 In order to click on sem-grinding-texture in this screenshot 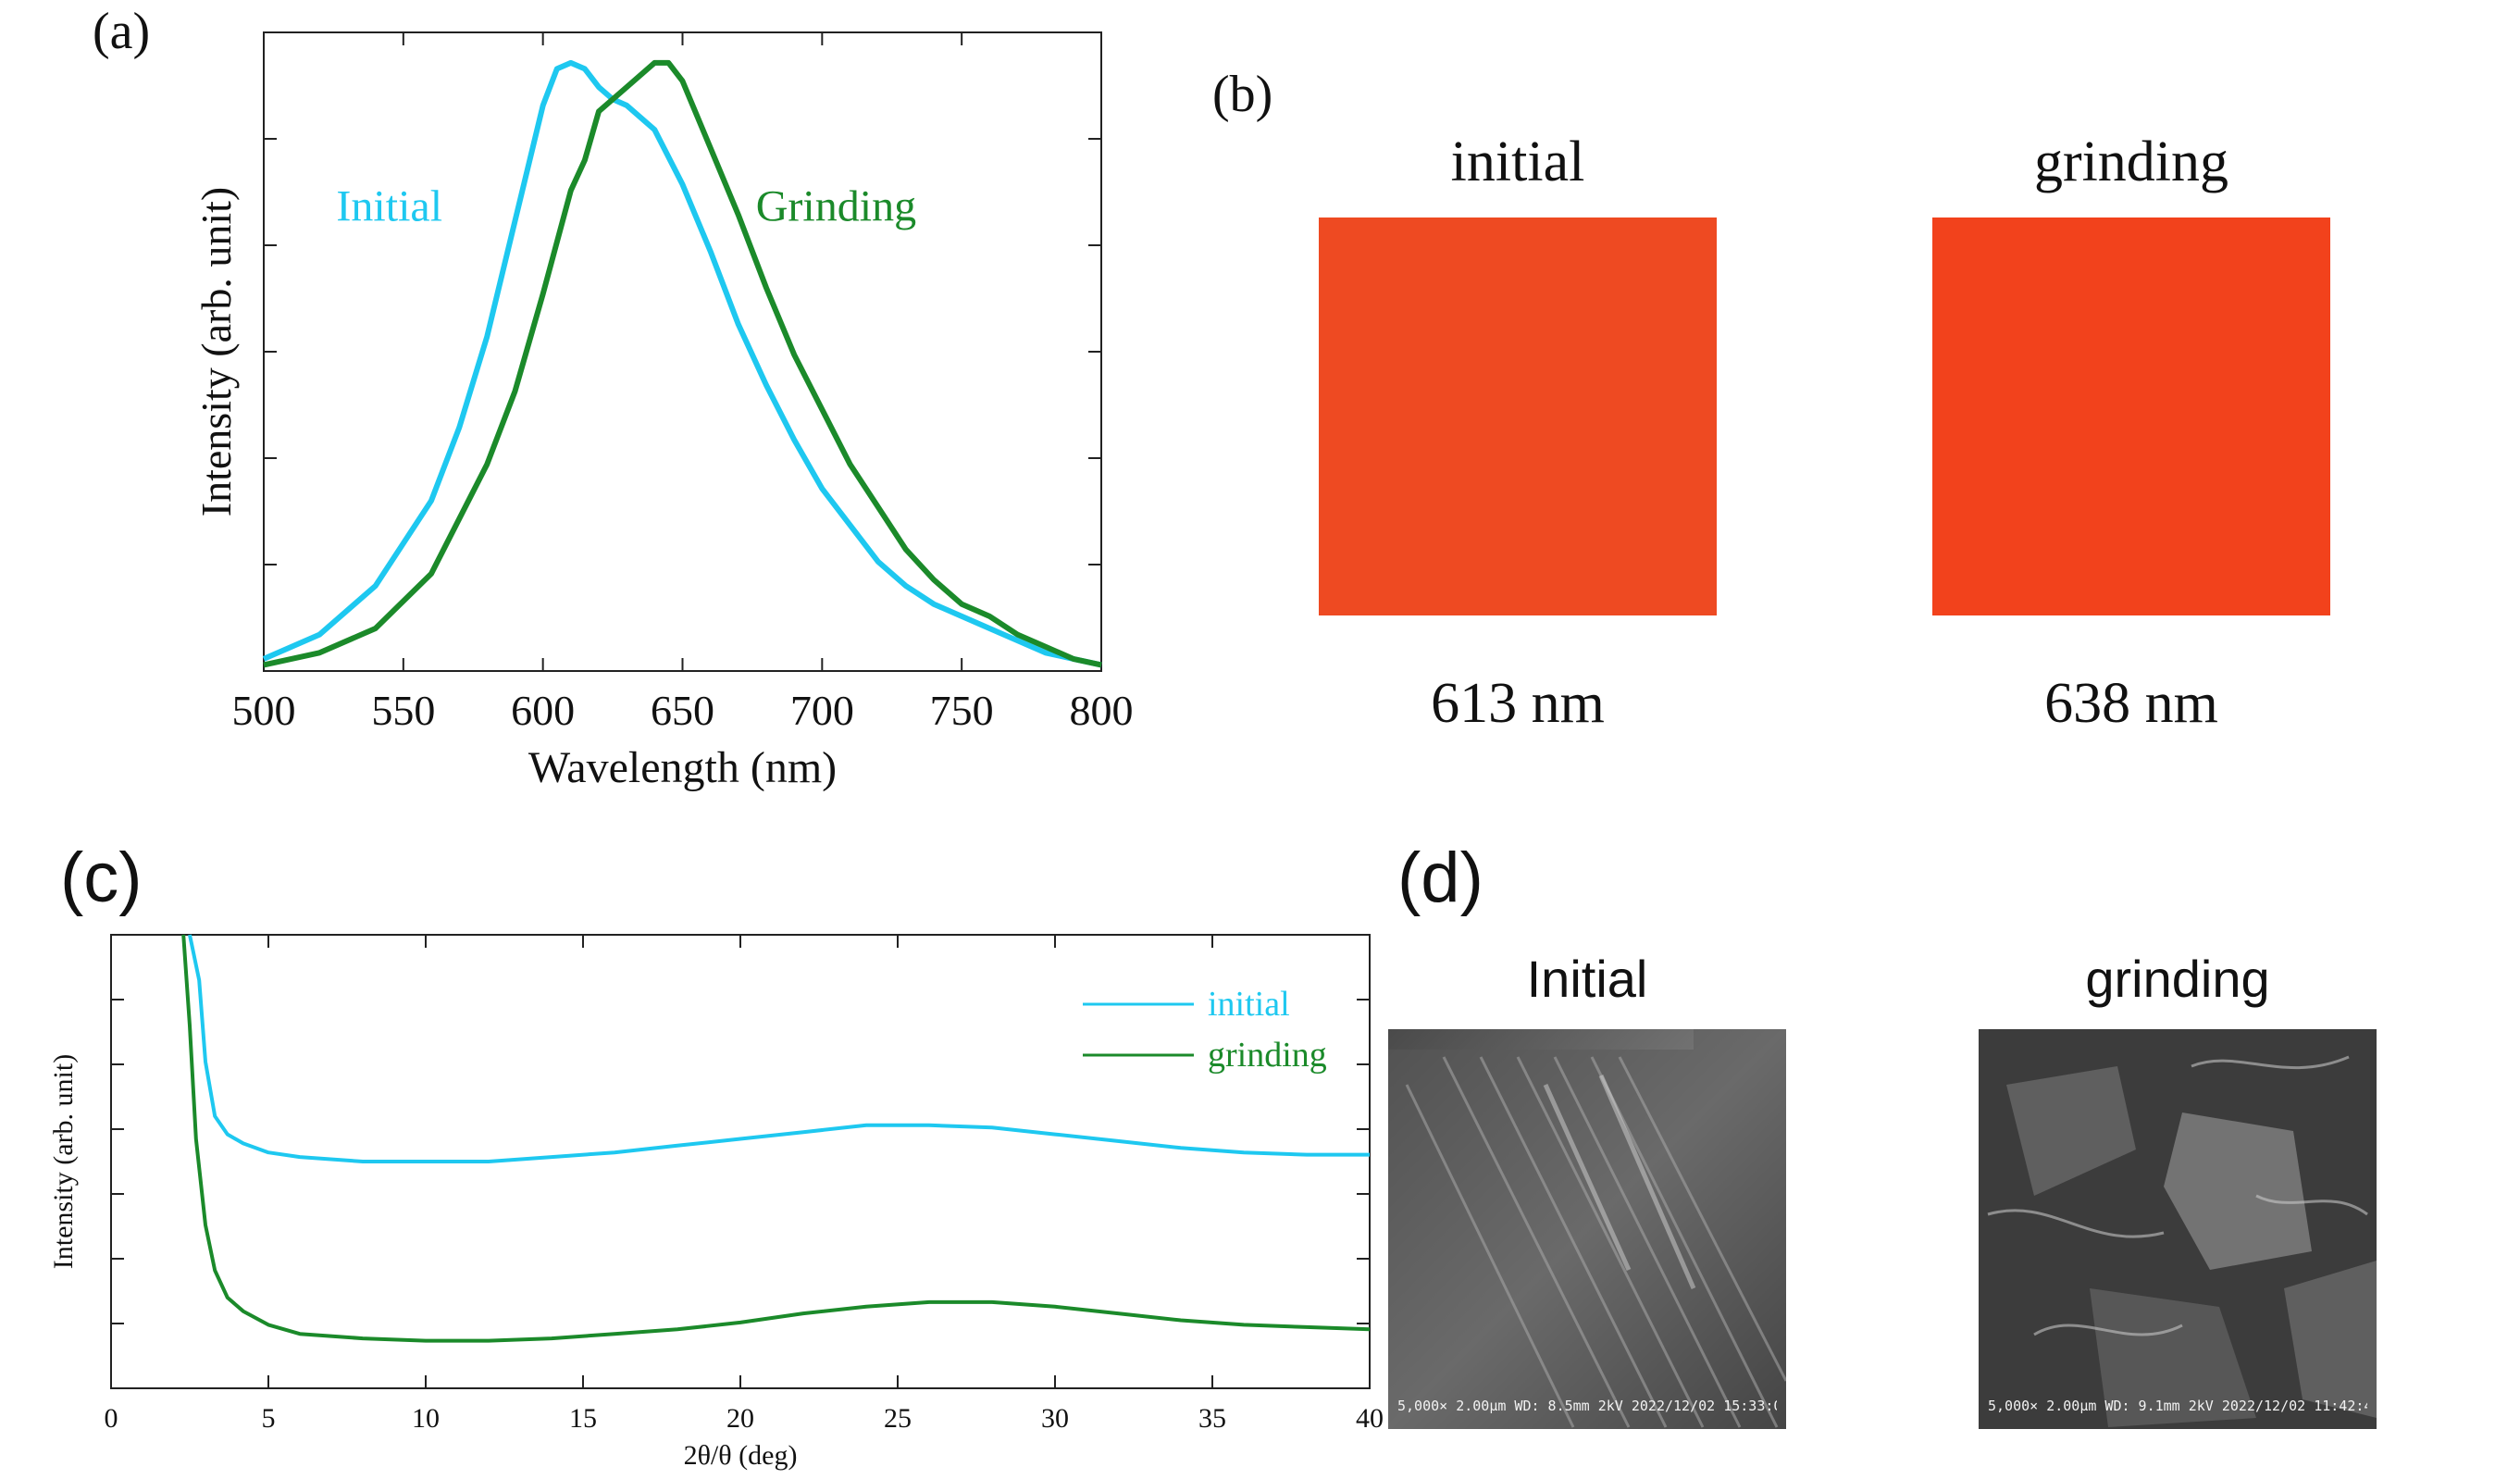, I will do `click(2178, 1229)`.